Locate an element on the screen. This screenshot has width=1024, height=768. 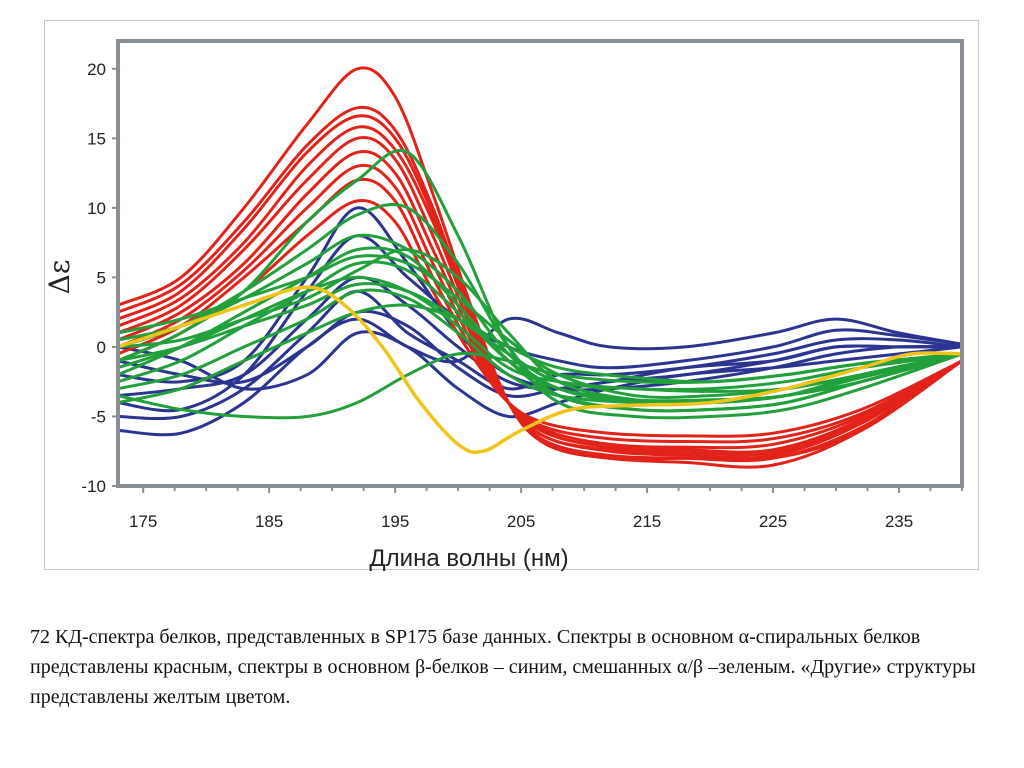
y-tick-label-6: -10 is located at coordinates (93, 486).